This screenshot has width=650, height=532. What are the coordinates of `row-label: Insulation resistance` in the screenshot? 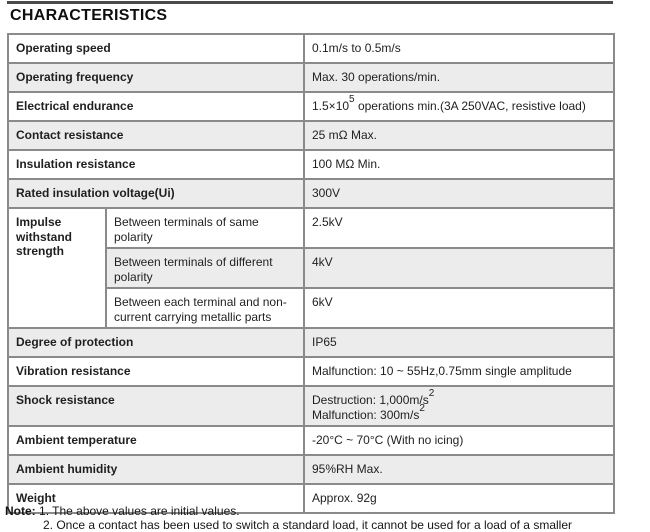 It's located at (156, 164).